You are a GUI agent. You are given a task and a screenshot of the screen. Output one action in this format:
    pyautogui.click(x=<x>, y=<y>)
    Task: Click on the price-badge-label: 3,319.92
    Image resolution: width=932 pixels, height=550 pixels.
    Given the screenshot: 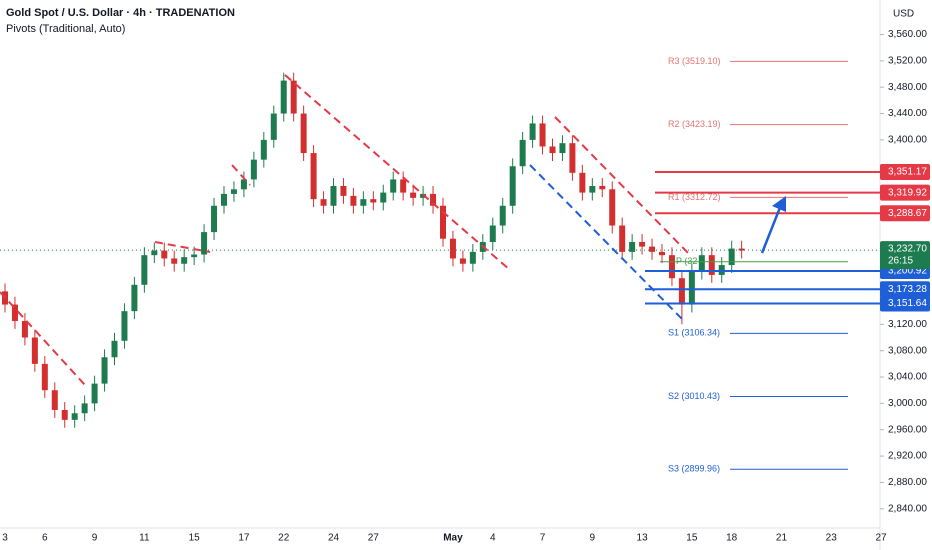 What is the action you would take?
    pyautogui.click(x=907, y=192)
    